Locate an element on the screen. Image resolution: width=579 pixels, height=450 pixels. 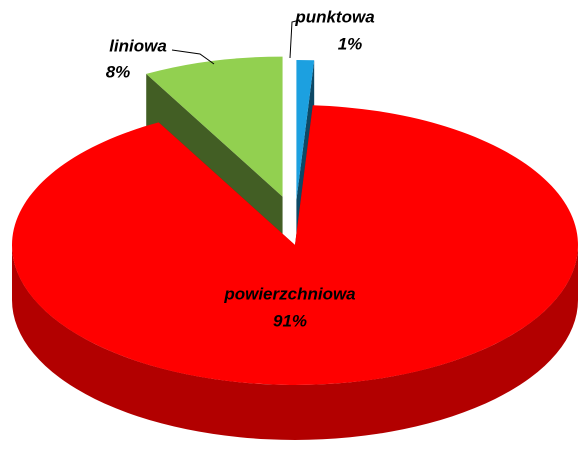
category-label: punktowa is located at coordinates (334, 16).